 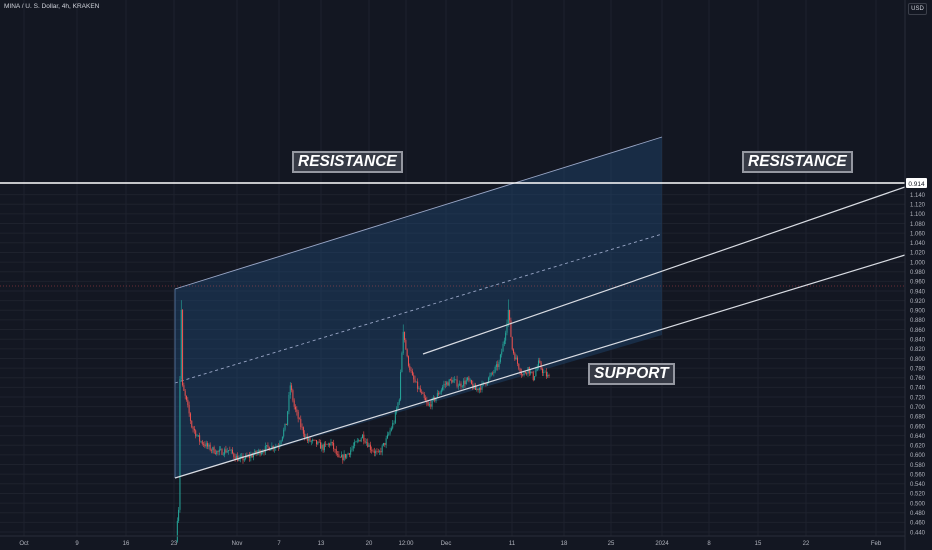 What do you see at coordinates (918, 485) in the screenshot?
I see `y-tick-label: 0.540` at bounding box center [918, 485].